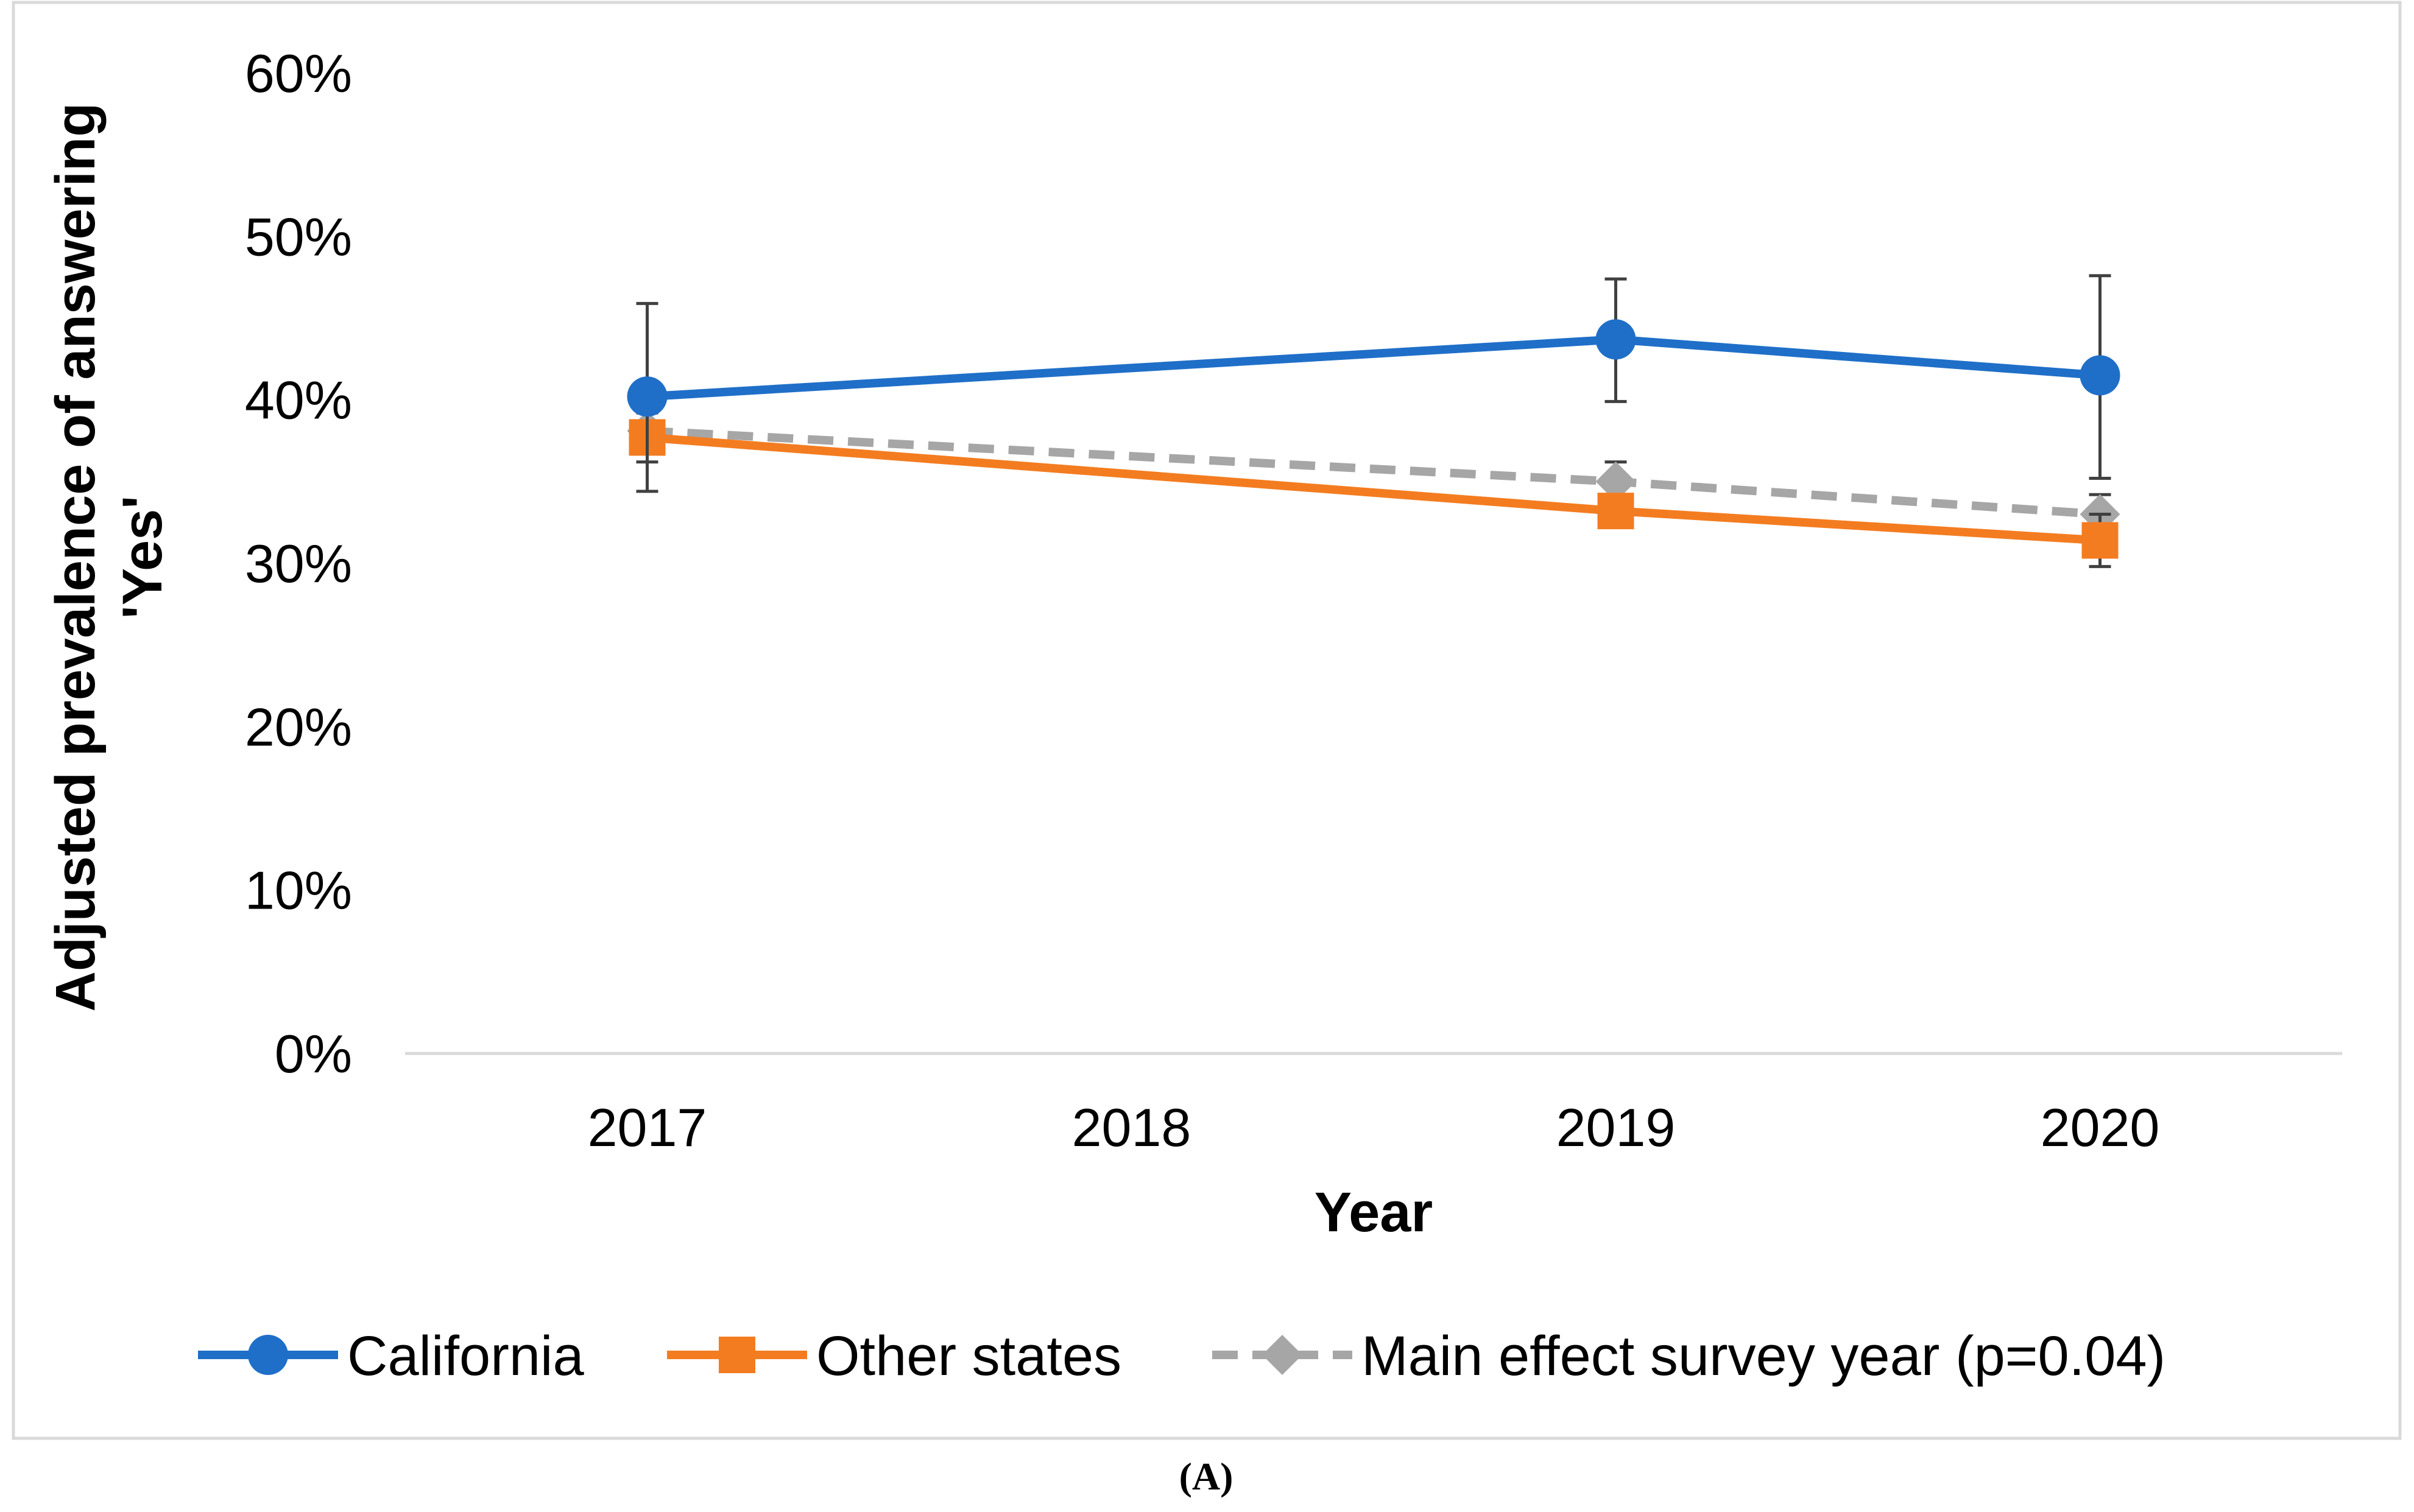 This screenshot has width=2414, height=1512. What do you see at coordinates (968, 1356) in the screenshot?
I see `legend-label-other-states: Other states` at bounding box center [968, 1356].